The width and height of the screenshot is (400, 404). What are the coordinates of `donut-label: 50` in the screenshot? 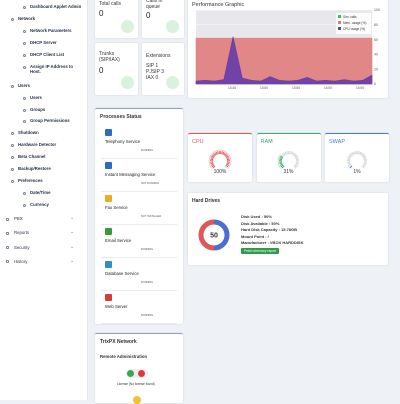 It's located at (214, 236).